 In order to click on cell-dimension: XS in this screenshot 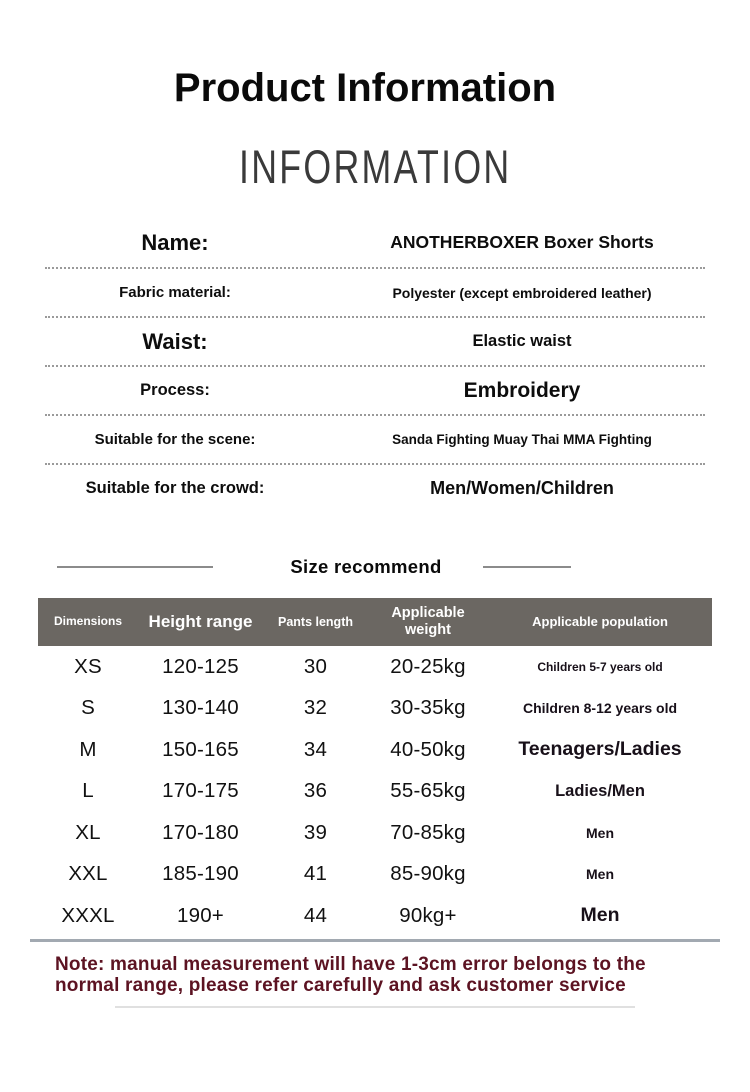, I will do `click(88, 666)`.